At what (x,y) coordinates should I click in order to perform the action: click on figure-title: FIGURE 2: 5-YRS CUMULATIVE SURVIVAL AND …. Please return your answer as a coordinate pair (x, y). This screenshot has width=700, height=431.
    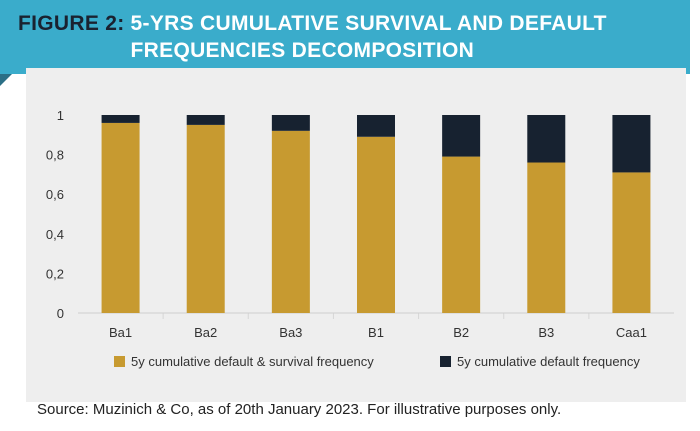
    Looking at the image, I should click on (348, 37).